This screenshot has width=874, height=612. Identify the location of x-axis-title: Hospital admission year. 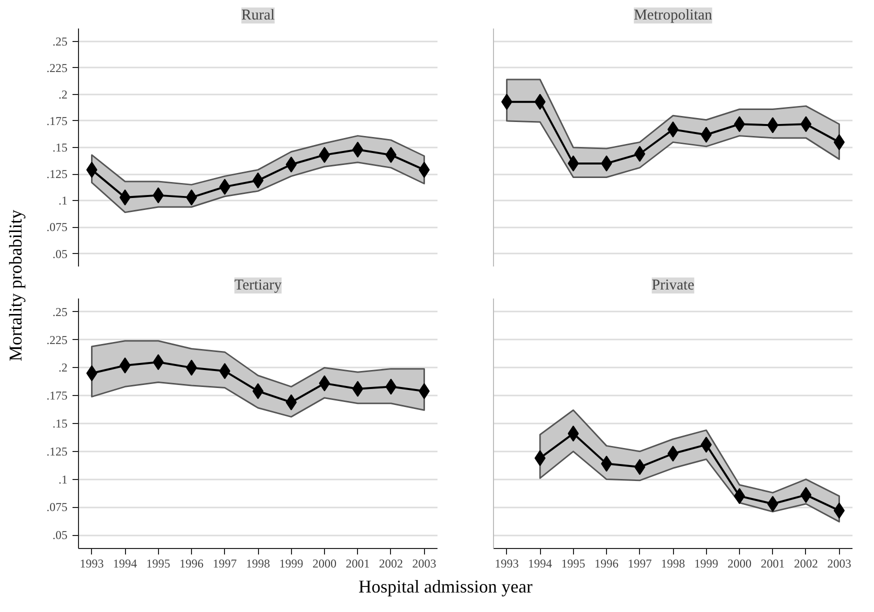
(445, 586).